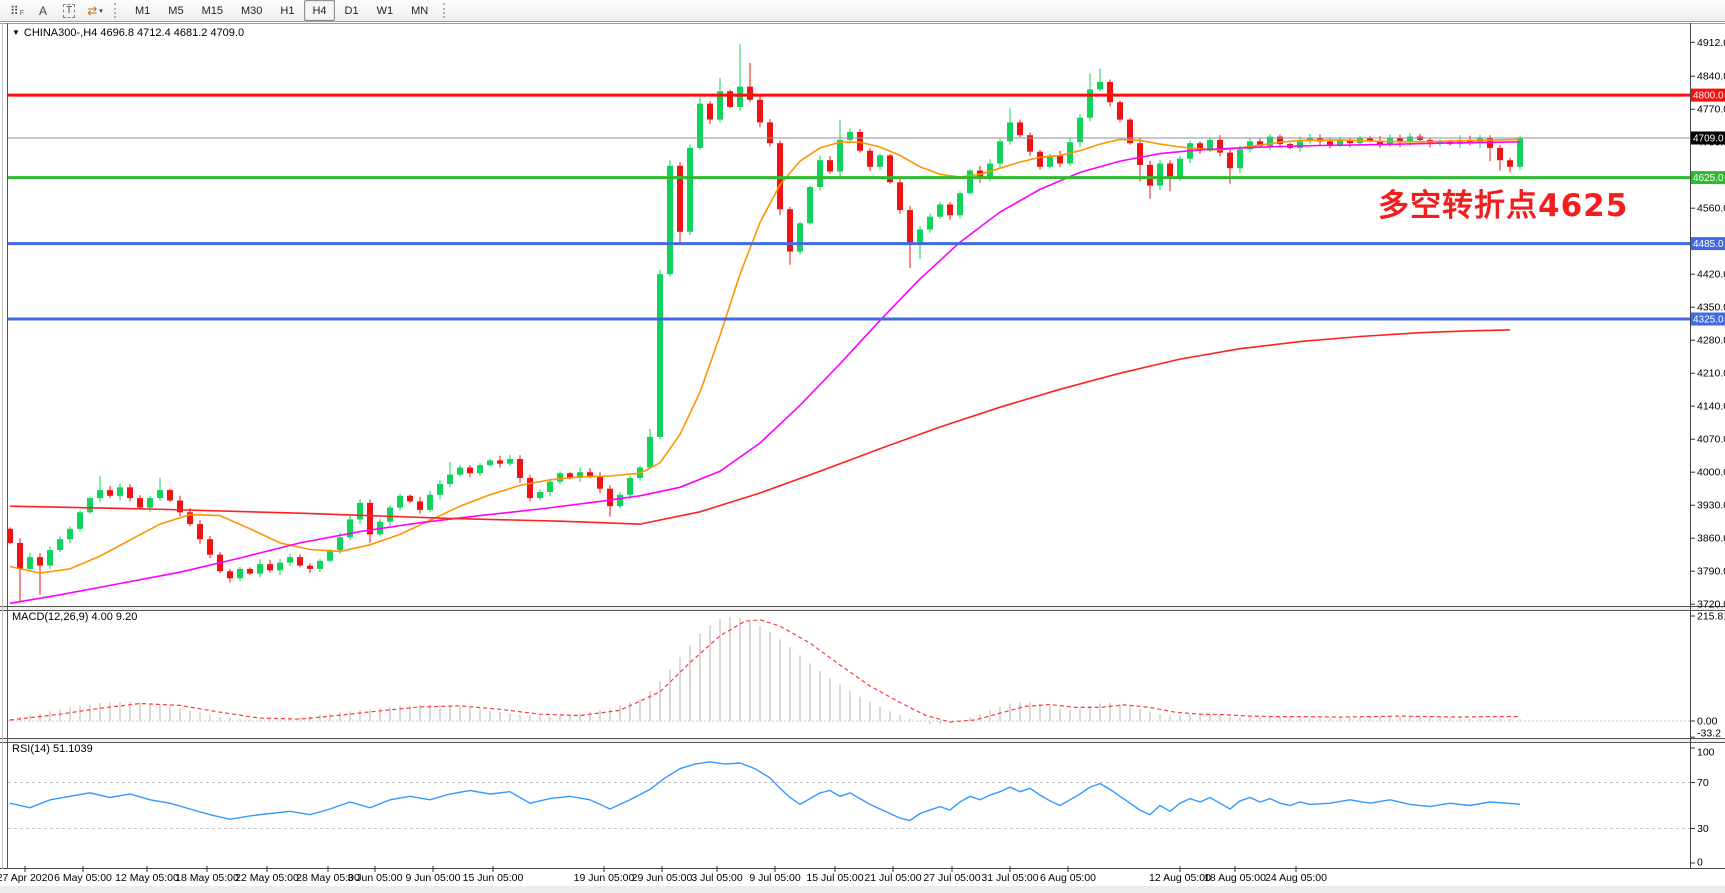 The height and width of the screenshot is (893, 1725). Describe the element at coordinates (1711, 539) in the screenshot. I see `price-tick-label: 3860.0` at that location.